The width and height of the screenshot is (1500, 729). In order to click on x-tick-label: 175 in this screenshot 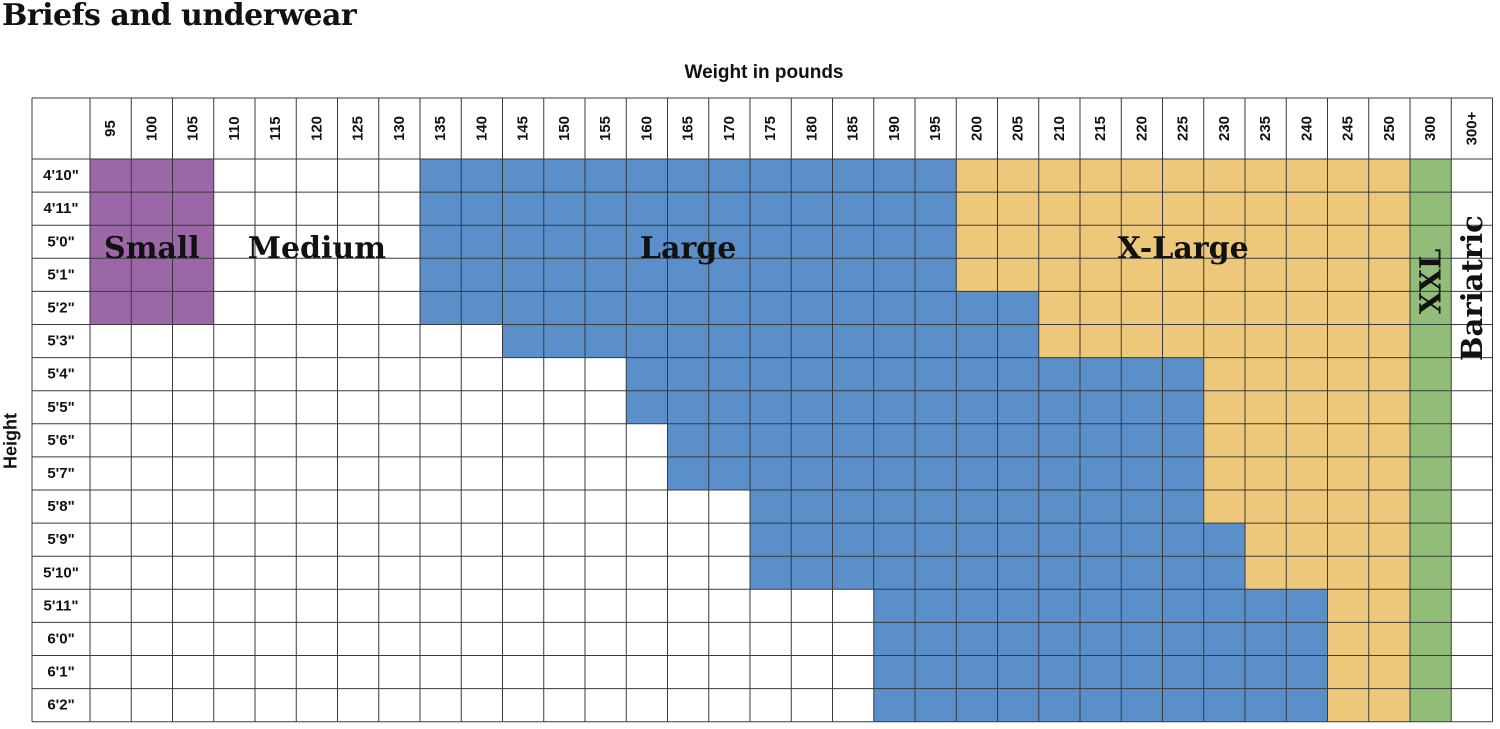, I will do `click(770, 128)`.